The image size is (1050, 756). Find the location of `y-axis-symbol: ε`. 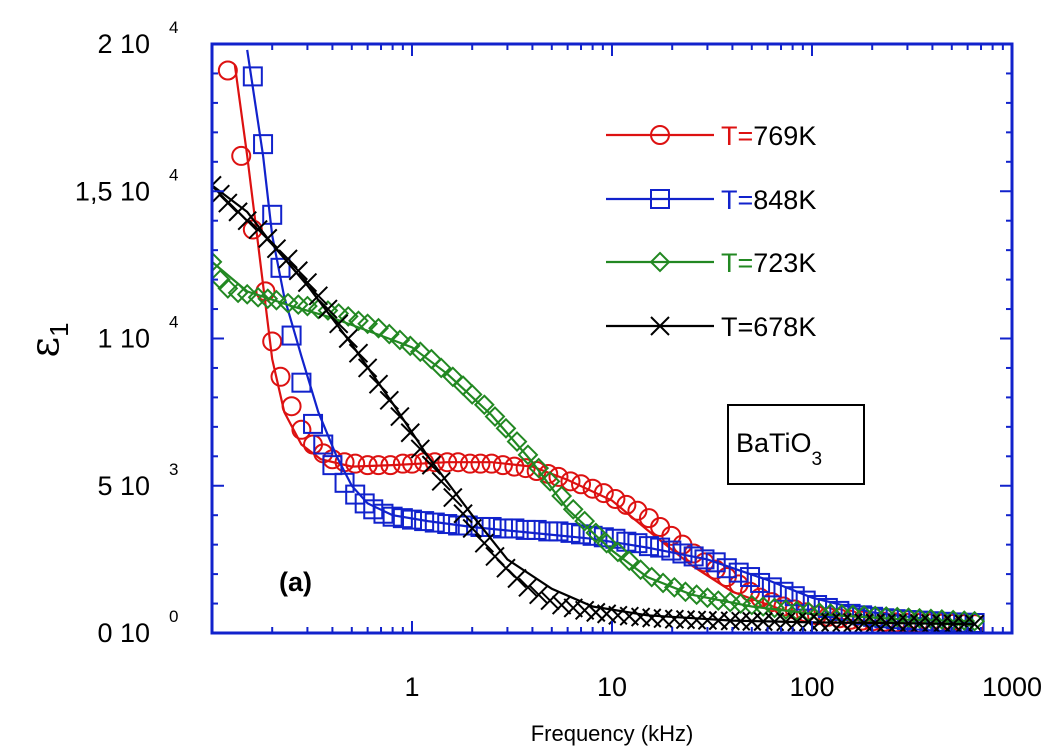

y-axis-symbol: ε is located at coordinates (45, 347).